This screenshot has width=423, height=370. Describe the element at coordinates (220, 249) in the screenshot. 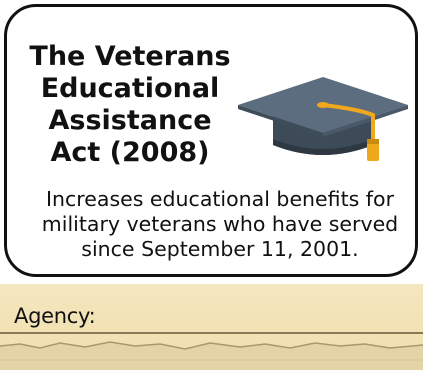

I see `act-description-line: since September 11, 2001.` at that location.